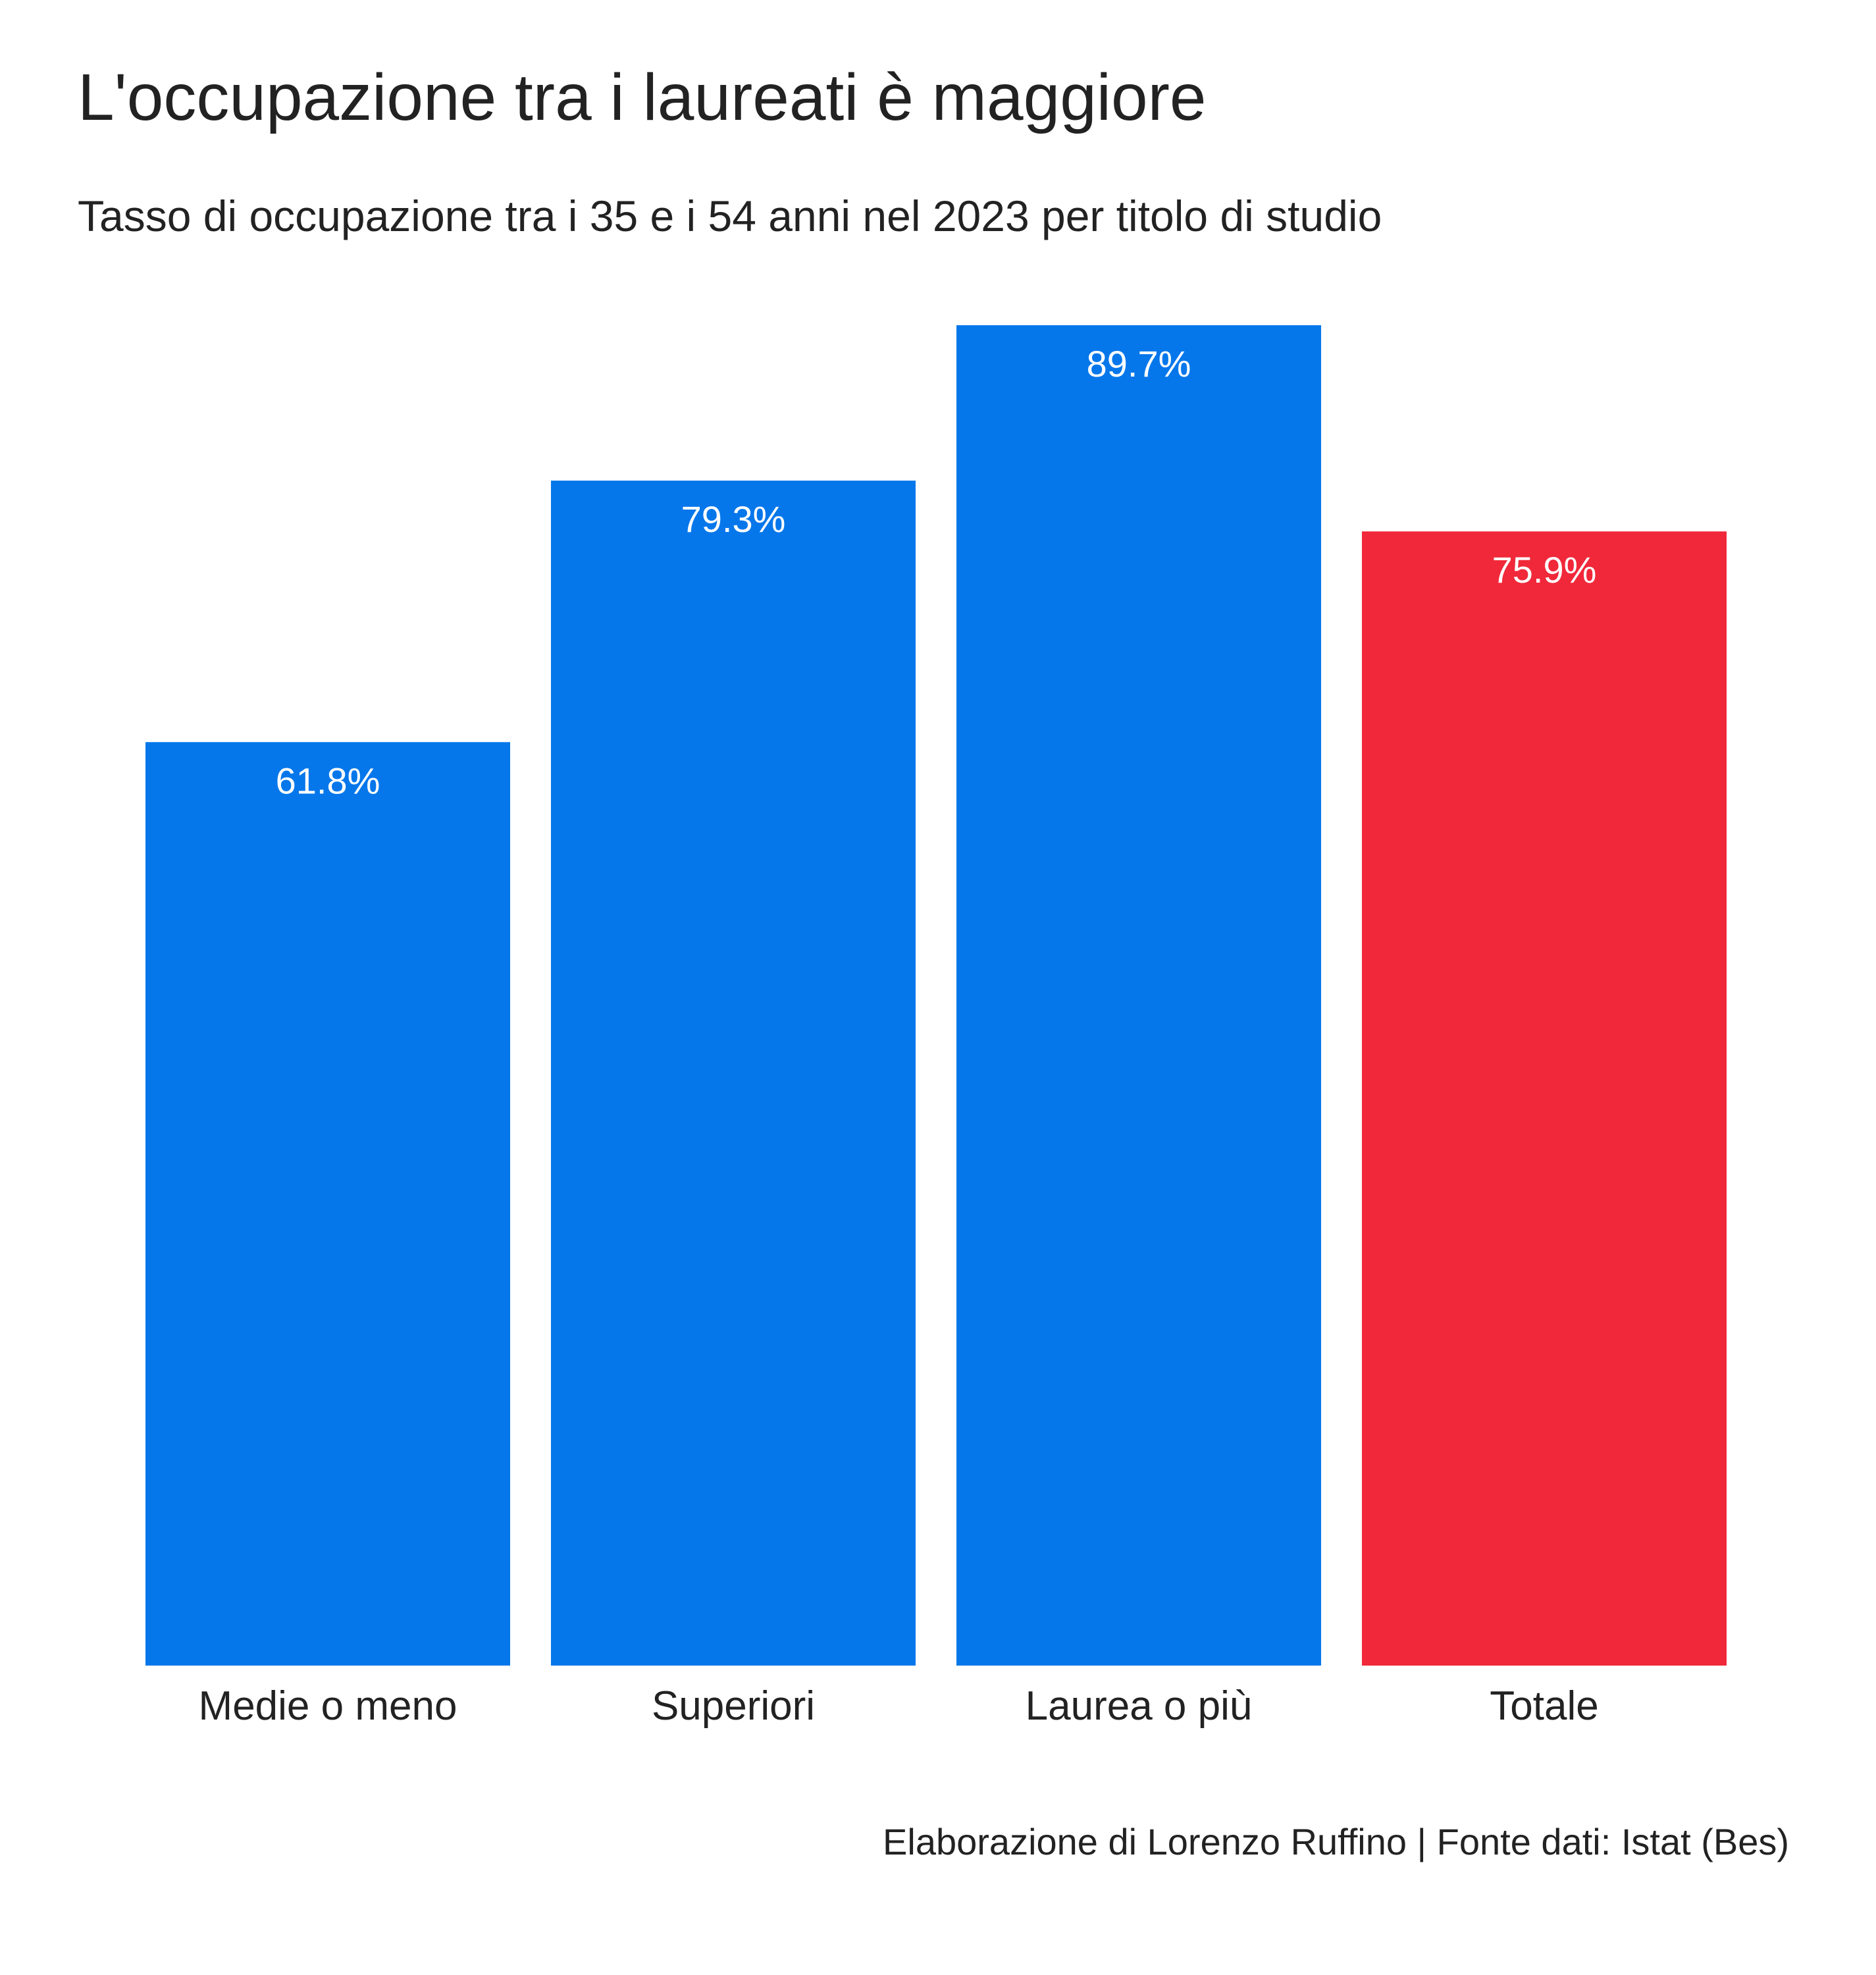 This screenshot has width=1876, height=1975. I want to click on bar-value-label: 75.9%, so click(1544, 570).